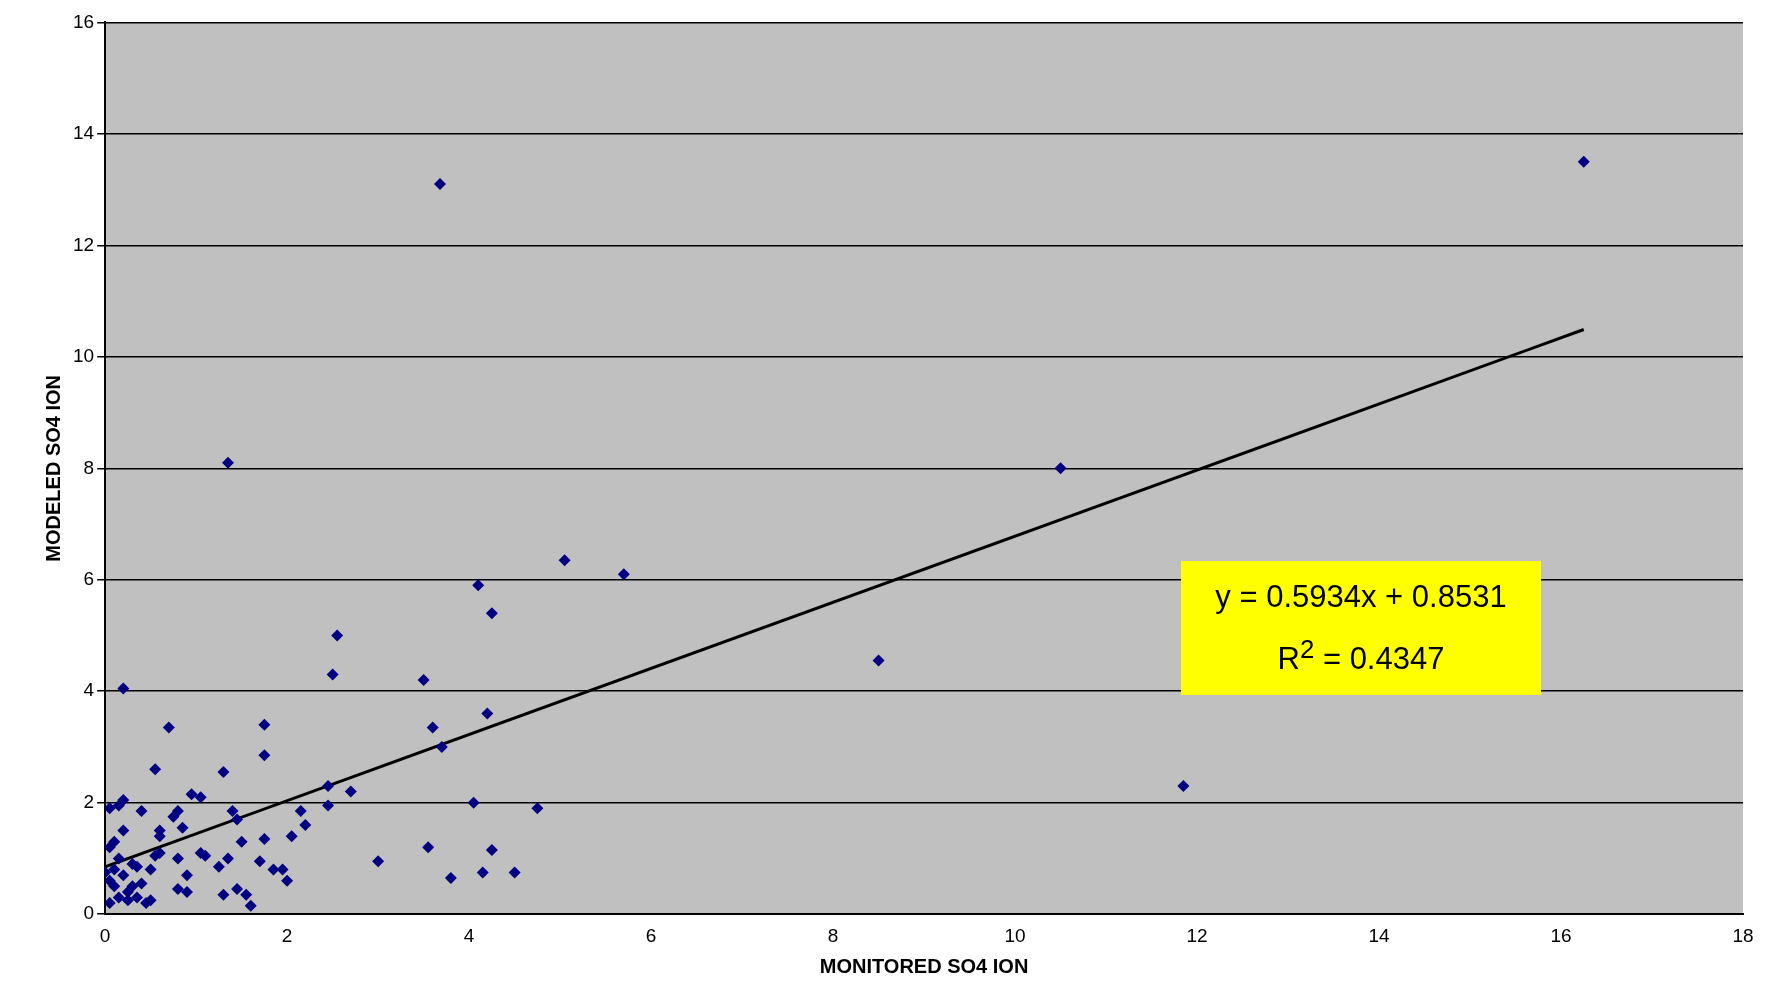 The height and width of the screenshot is (989, 1767). I want to click on y-tick-label: 14, so click(83, 133).